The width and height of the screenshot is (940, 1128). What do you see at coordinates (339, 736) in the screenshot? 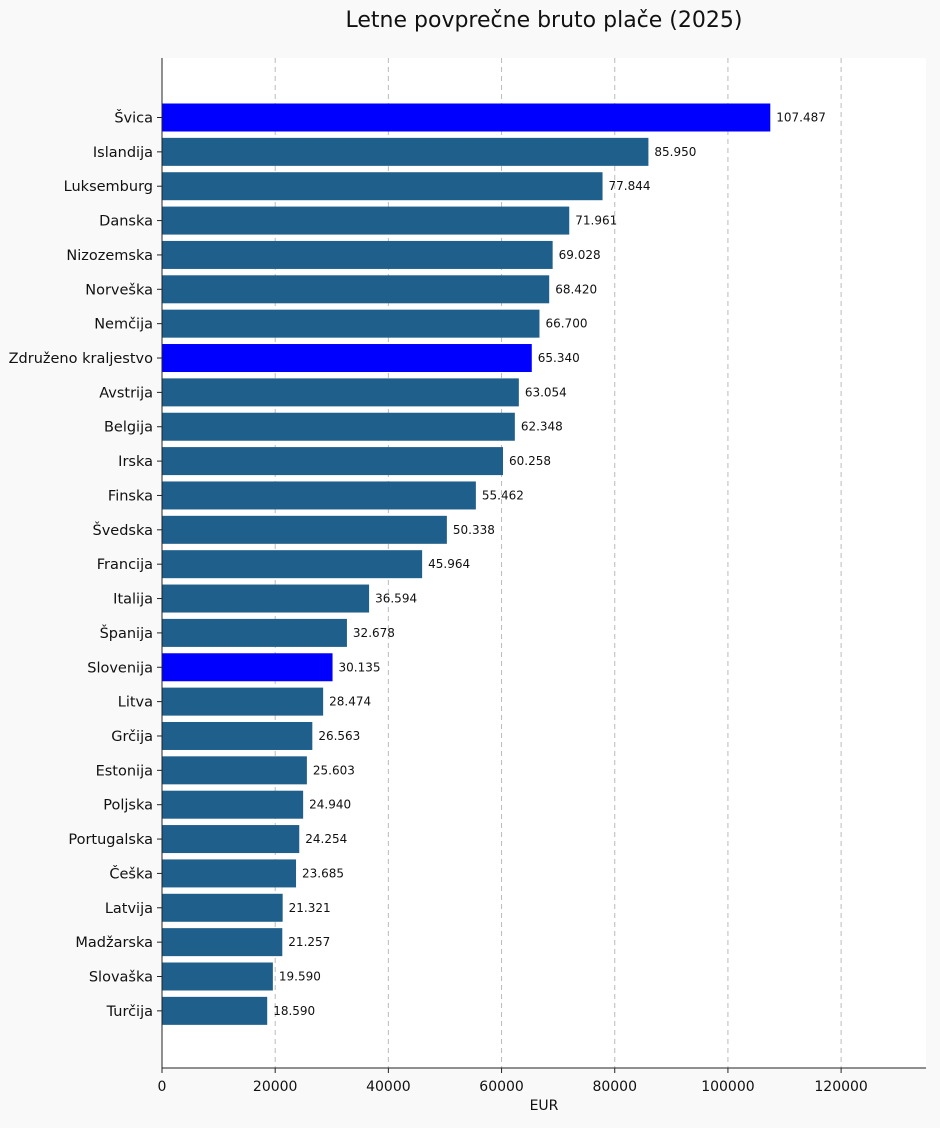
I see `value-label: 26.563` at bounding box center [339, 736].